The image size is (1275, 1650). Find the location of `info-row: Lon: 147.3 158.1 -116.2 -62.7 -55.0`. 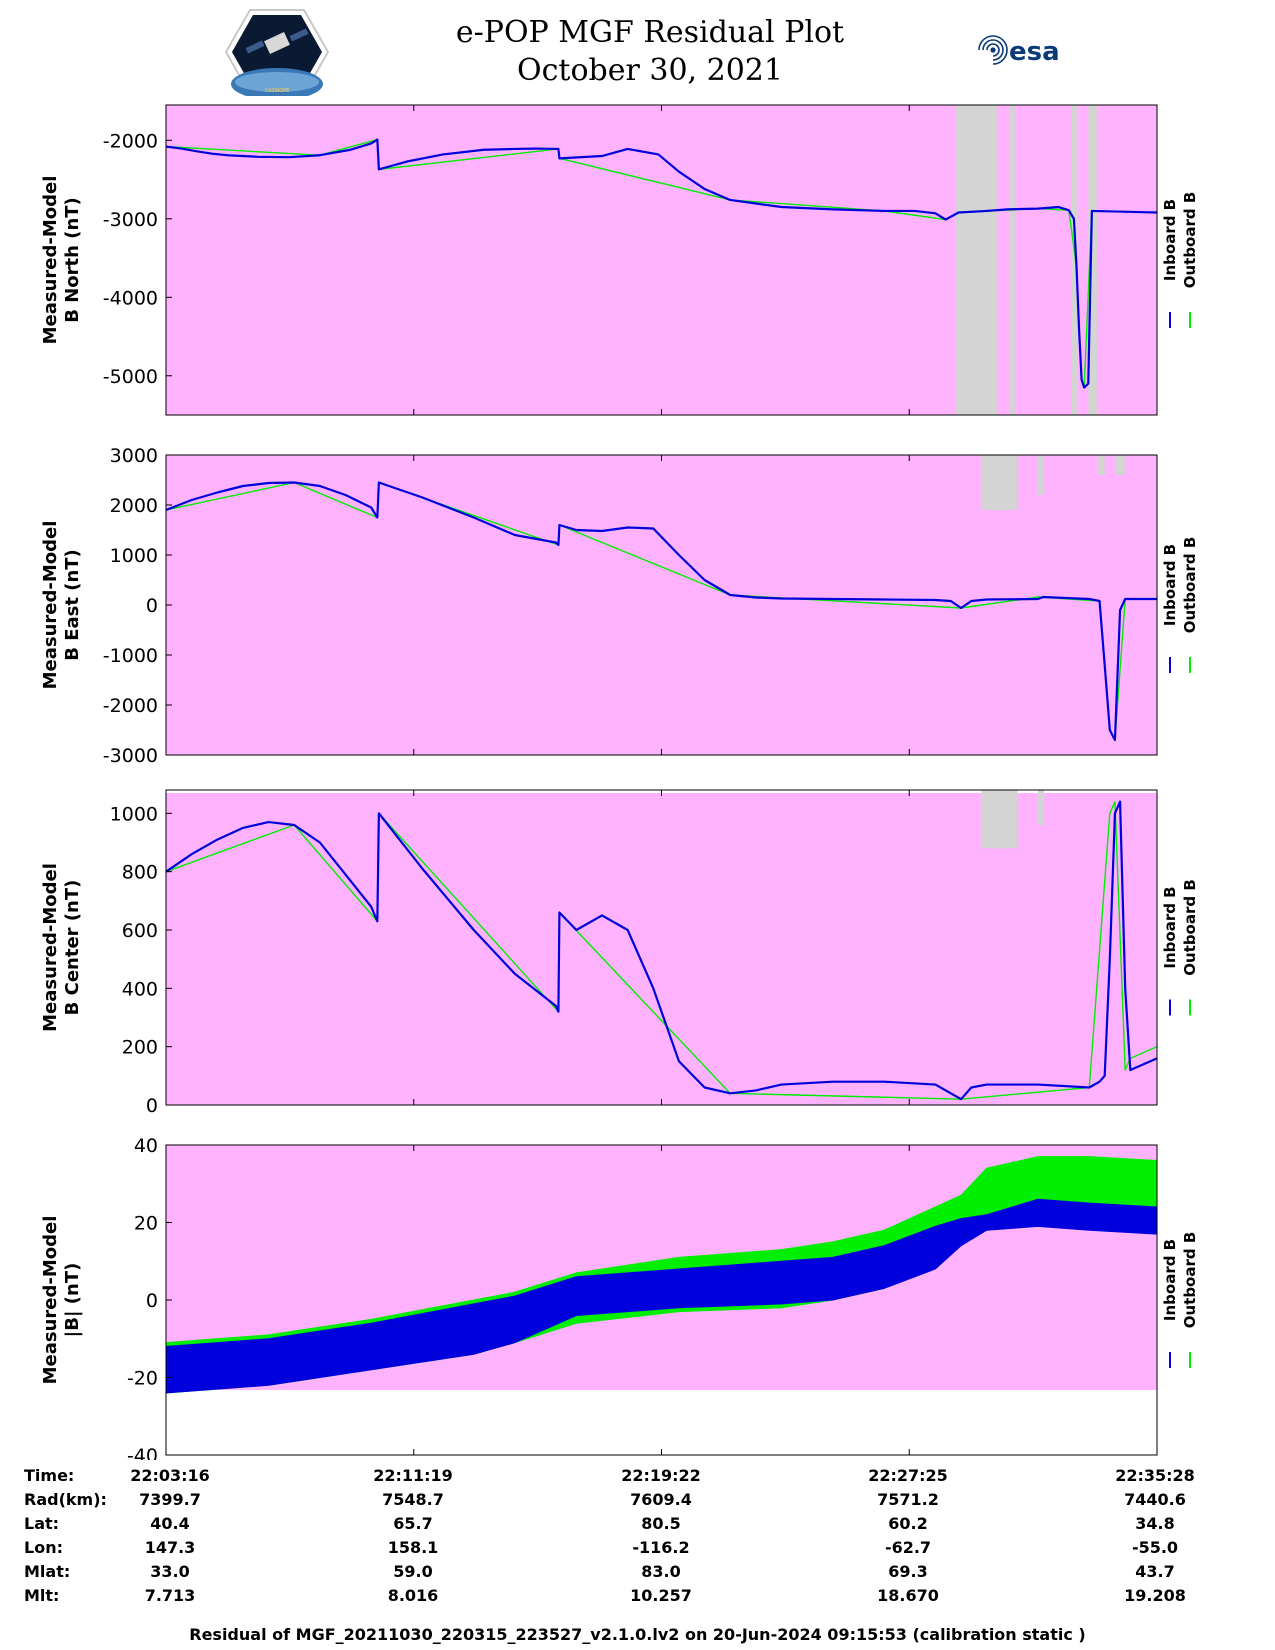

info-row: Lon: 147.3 158.1 -116.2 -62.7 -55.0 is located at coordinates (637, 1550).